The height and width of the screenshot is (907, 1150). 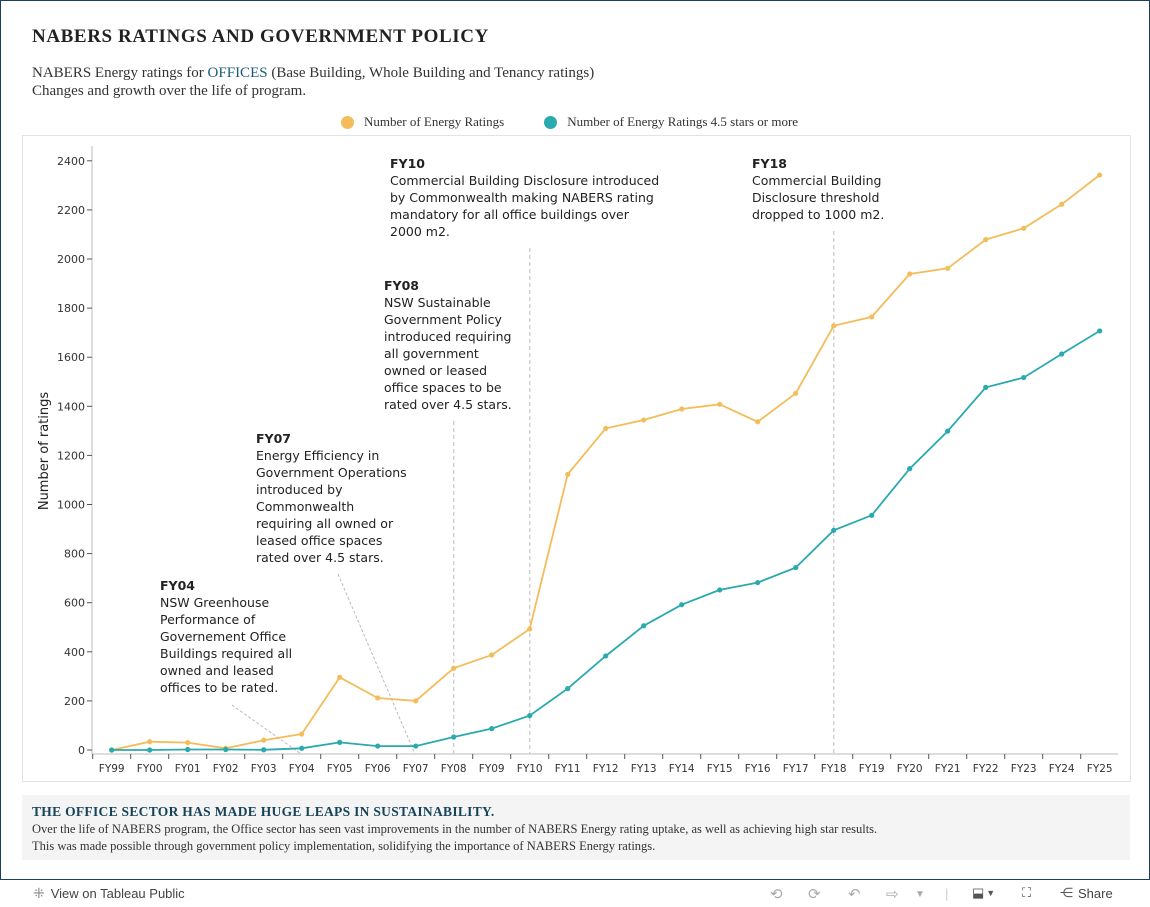 What do you see at coordinates (530, 769) in the screenshot?
I see `x-tick-label: FY10` at bounding box center [530, 769].